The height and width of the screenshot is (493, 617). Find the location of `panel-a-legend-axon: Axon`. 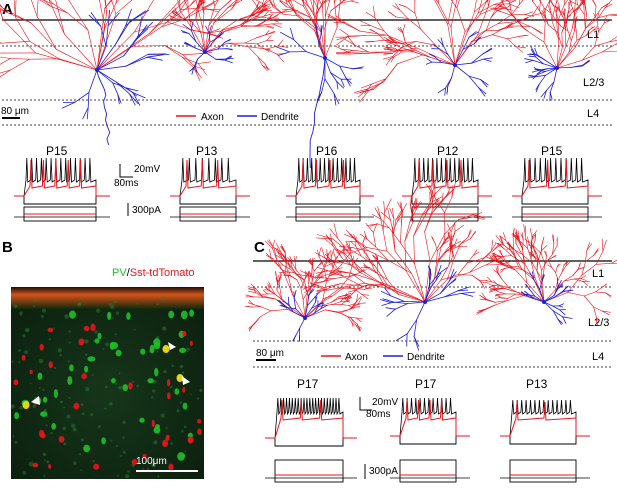

panel-a-legend-axon: Axon is located at coordinates (212, 117).